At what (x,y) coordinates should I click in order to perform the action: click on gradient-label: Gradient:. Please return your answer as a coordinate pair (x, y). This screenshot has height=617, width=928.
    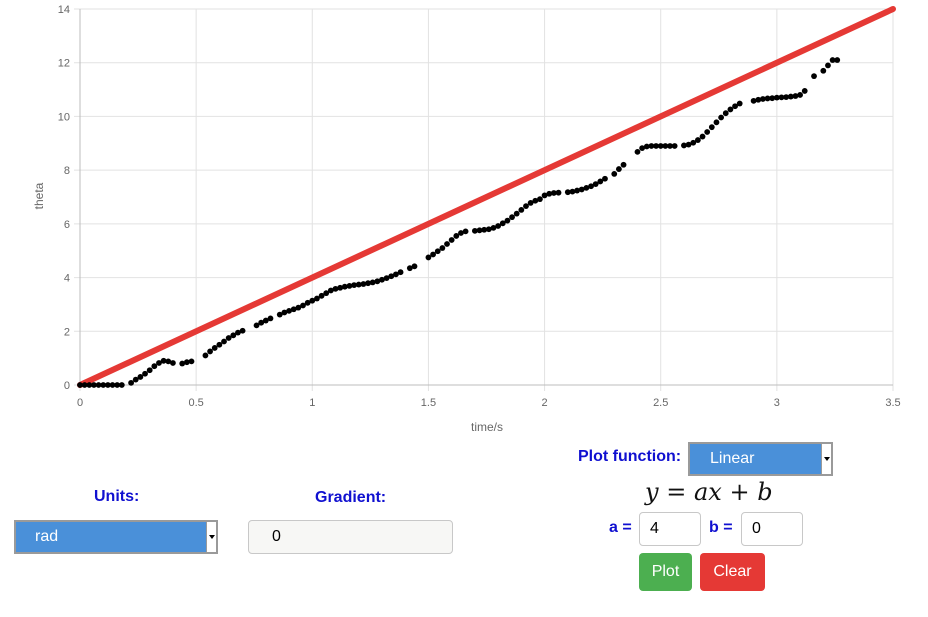
    Looking at the image, I should click on (351, 497).